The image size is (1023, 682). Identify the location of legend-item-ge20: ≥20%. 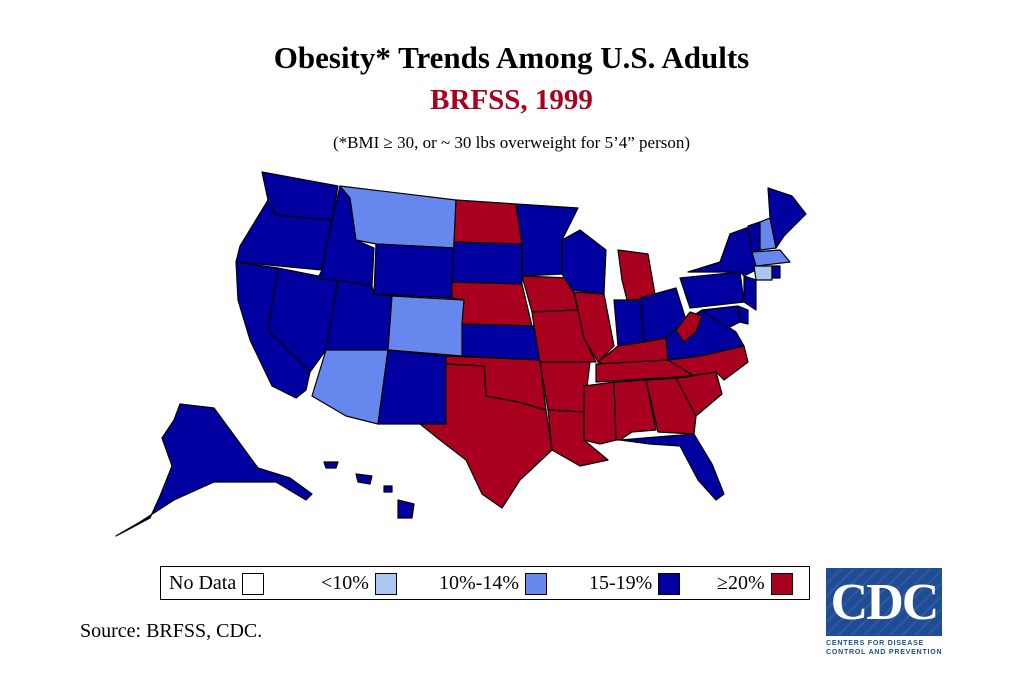
(755, 583).